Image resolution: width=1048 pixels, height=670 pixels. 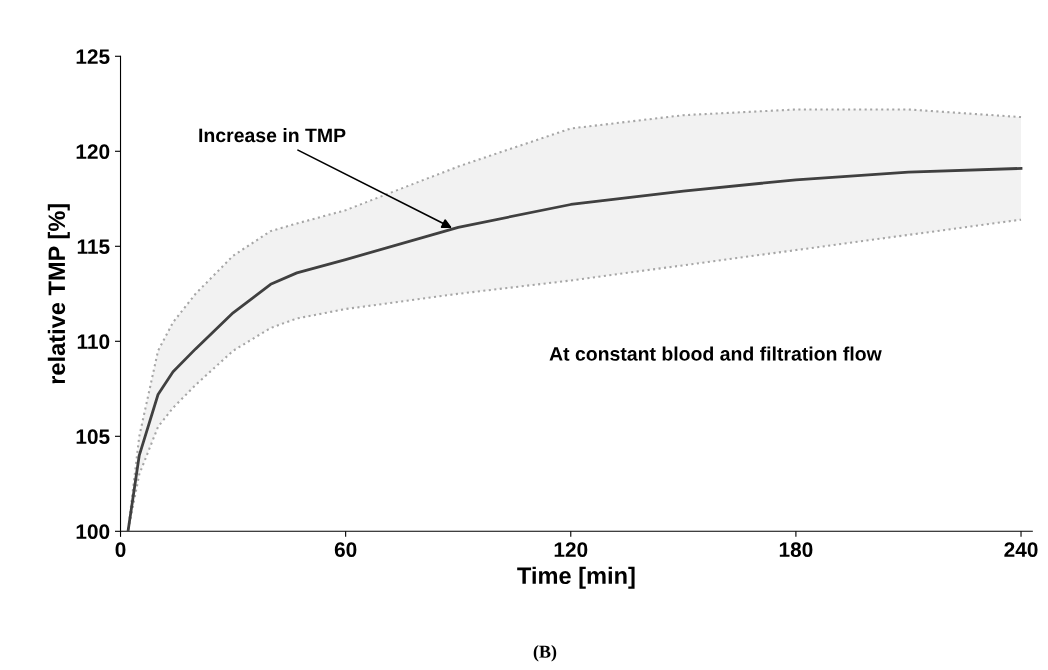 I want to click on x-tick-label: 180, so click(x=796, y=550).